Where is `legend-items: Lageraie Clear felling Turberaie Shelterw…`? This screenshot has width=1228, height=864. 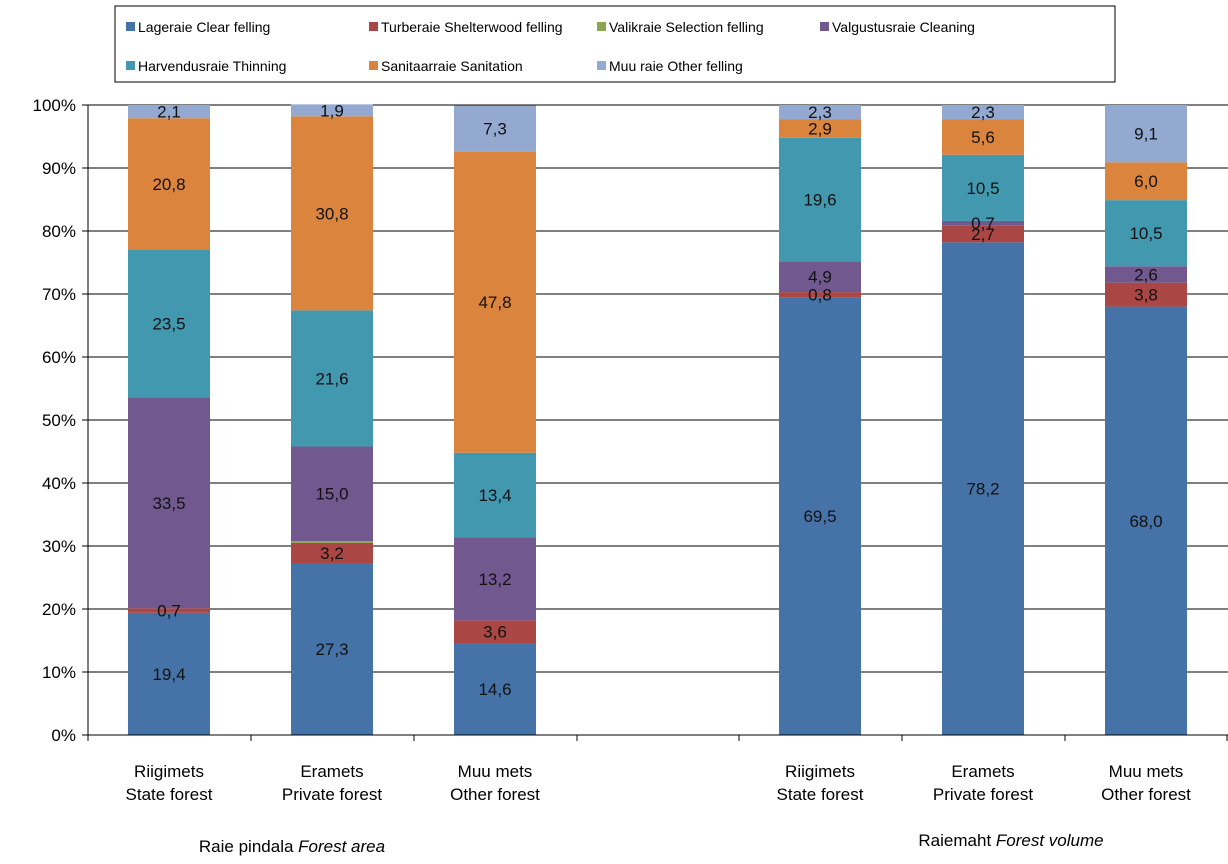
legend-items: Lageraie Clear felling Turberaie Shelterw… is located at coordinates (550, 46).